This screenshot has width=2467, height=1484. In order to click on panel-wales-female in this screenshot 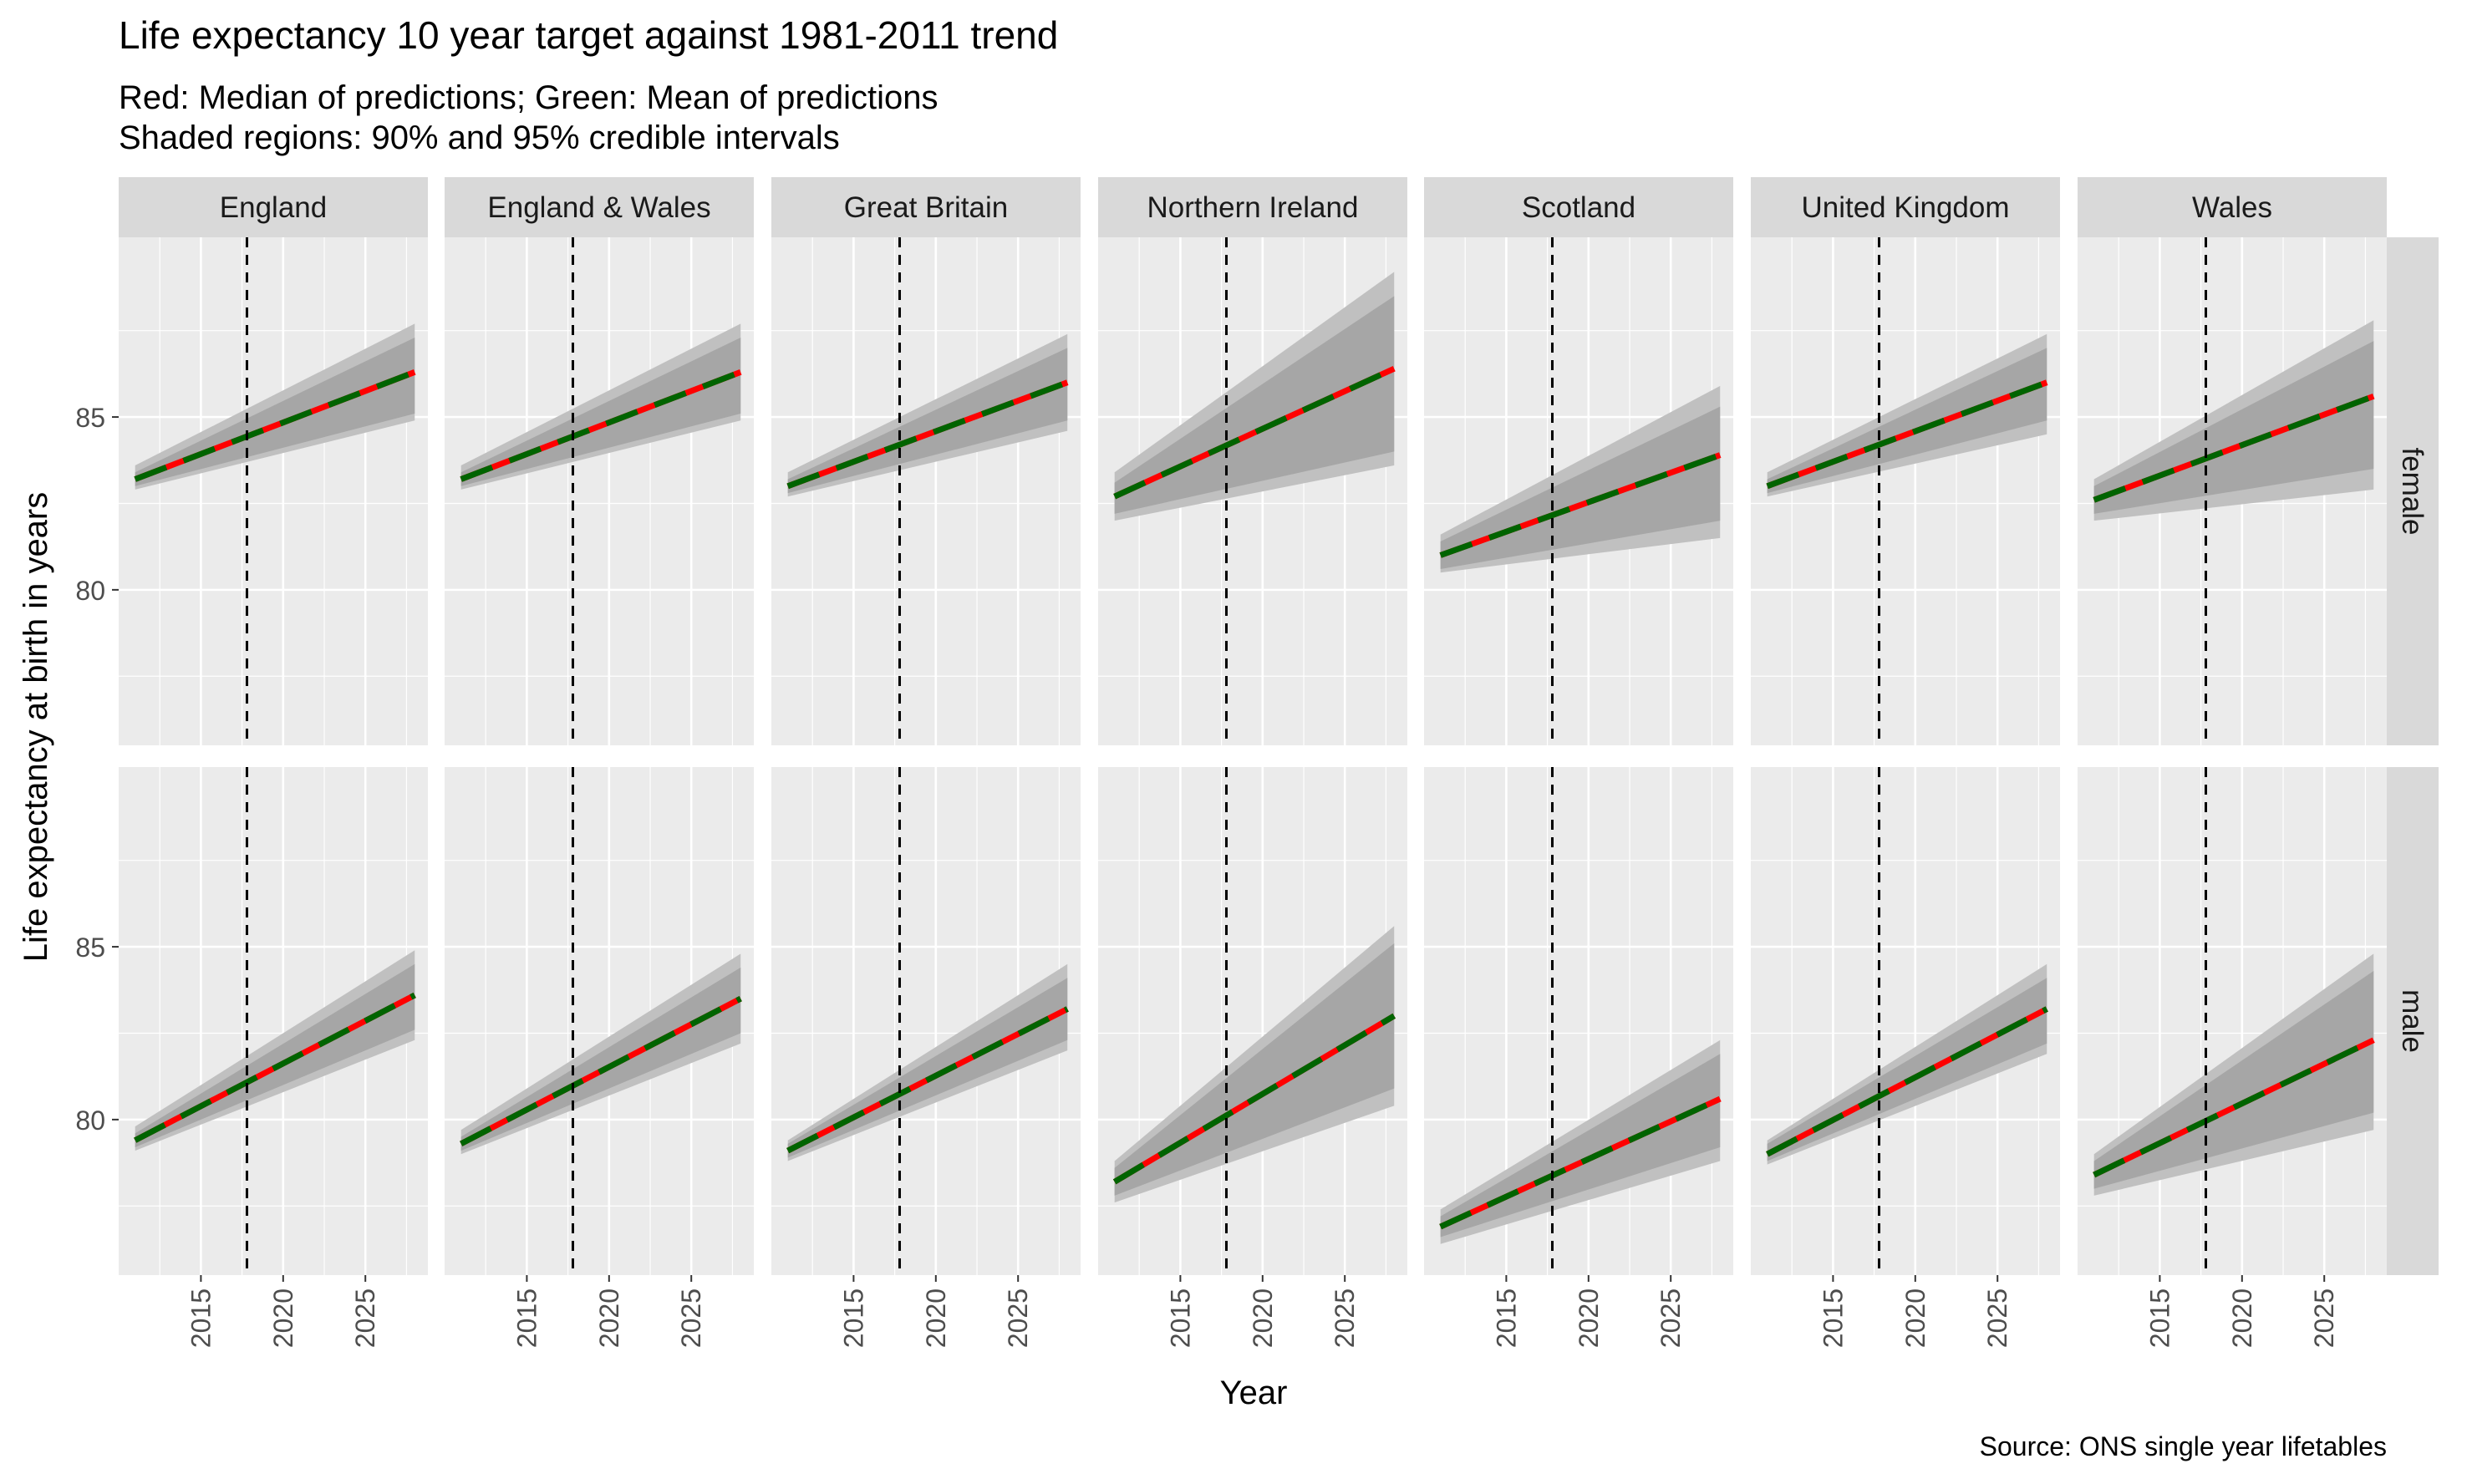, I will do `click(2232, 491)`.